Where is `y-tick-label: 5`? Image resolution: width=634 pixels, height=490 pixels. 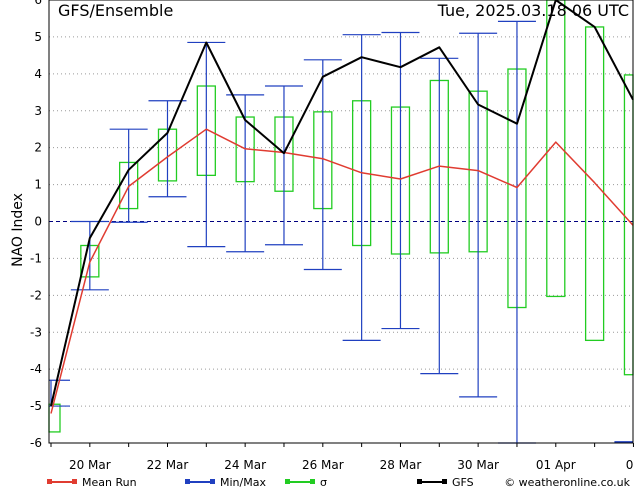
y-tick-label: 5 is located at coordinates (38, 37).